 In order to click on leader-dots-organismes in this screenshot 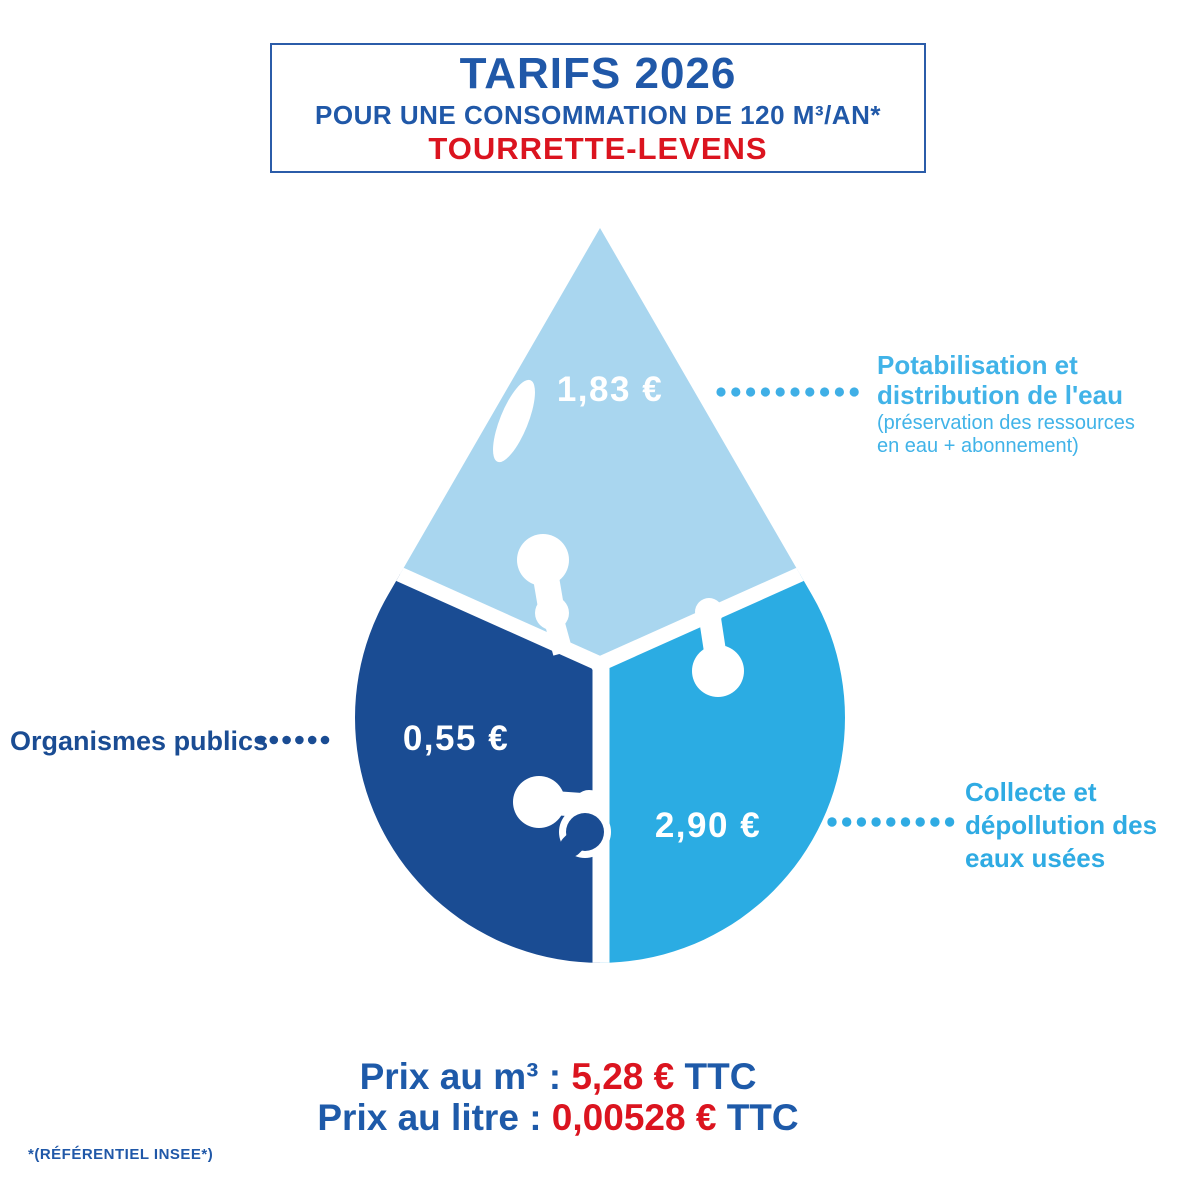, I will do `click(293, 740)`.